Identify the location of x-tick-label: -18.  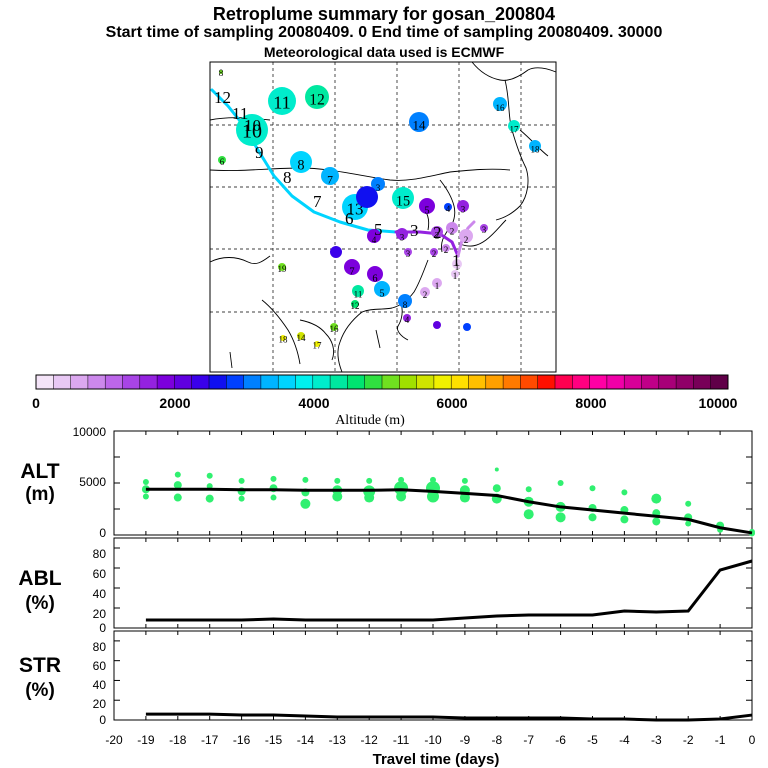
(178, 740).